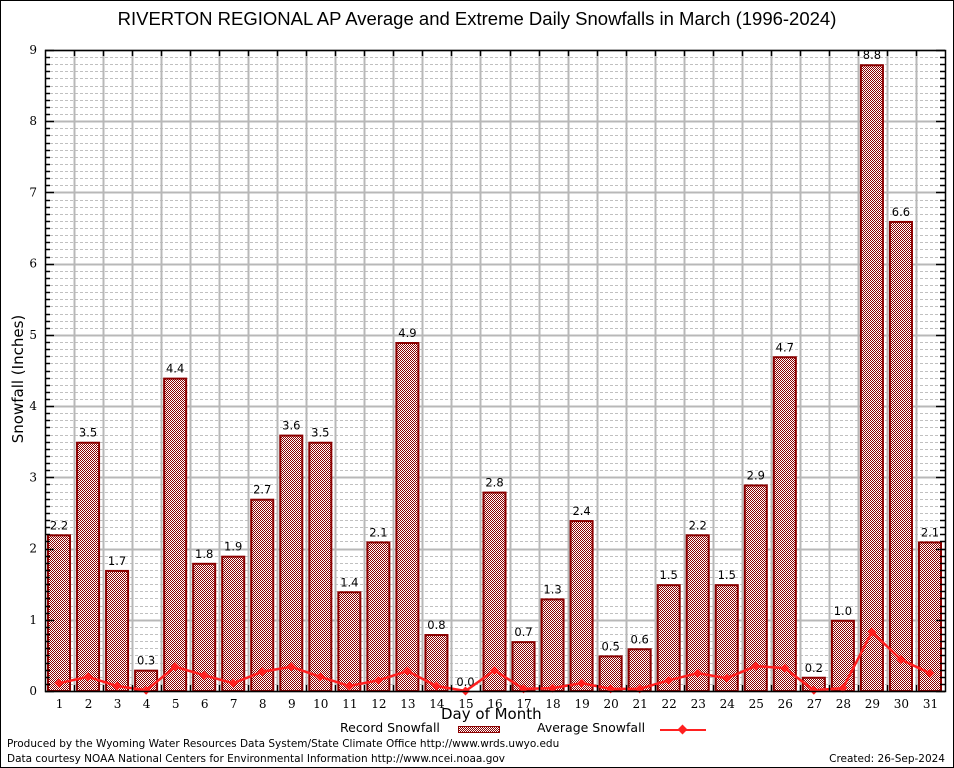  What do you see at coordinates (204, 554) in the screenshot?
I see `bar-value-label: 1.8` at bounding box center [204, 554].